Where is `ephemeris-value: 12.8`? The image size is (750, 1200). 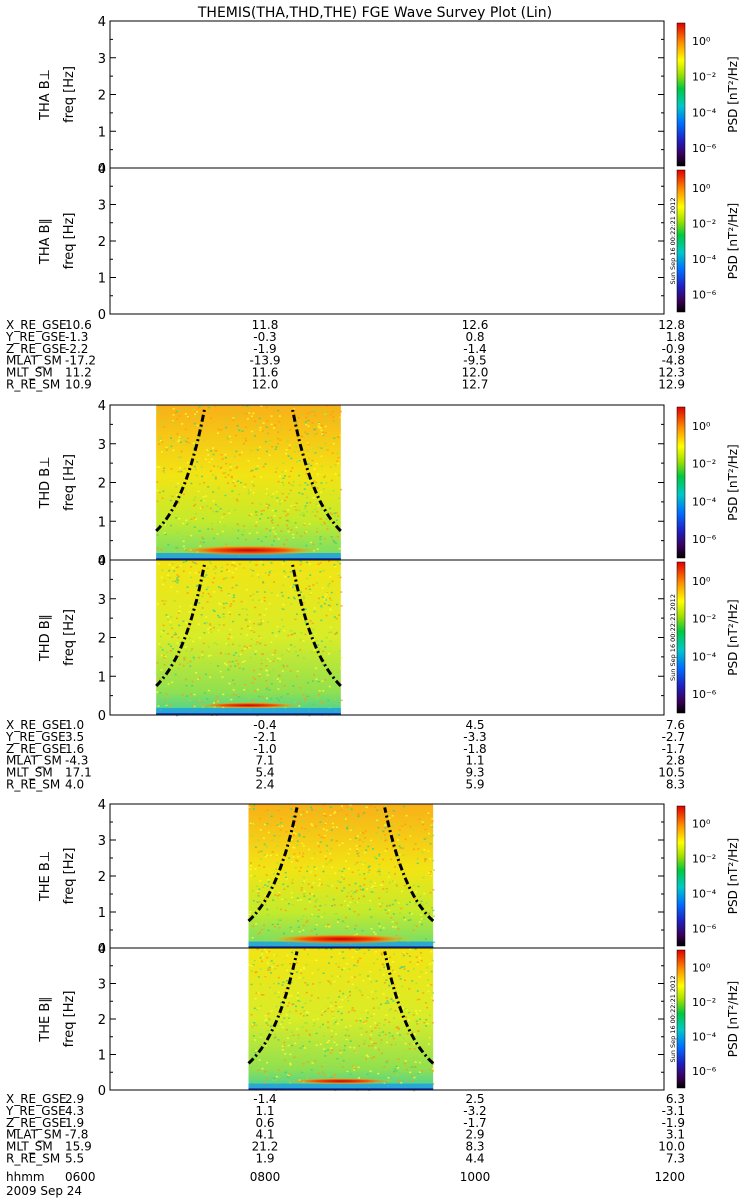
ephemeris-value: 12.8 is located at coordinates (671, 325).